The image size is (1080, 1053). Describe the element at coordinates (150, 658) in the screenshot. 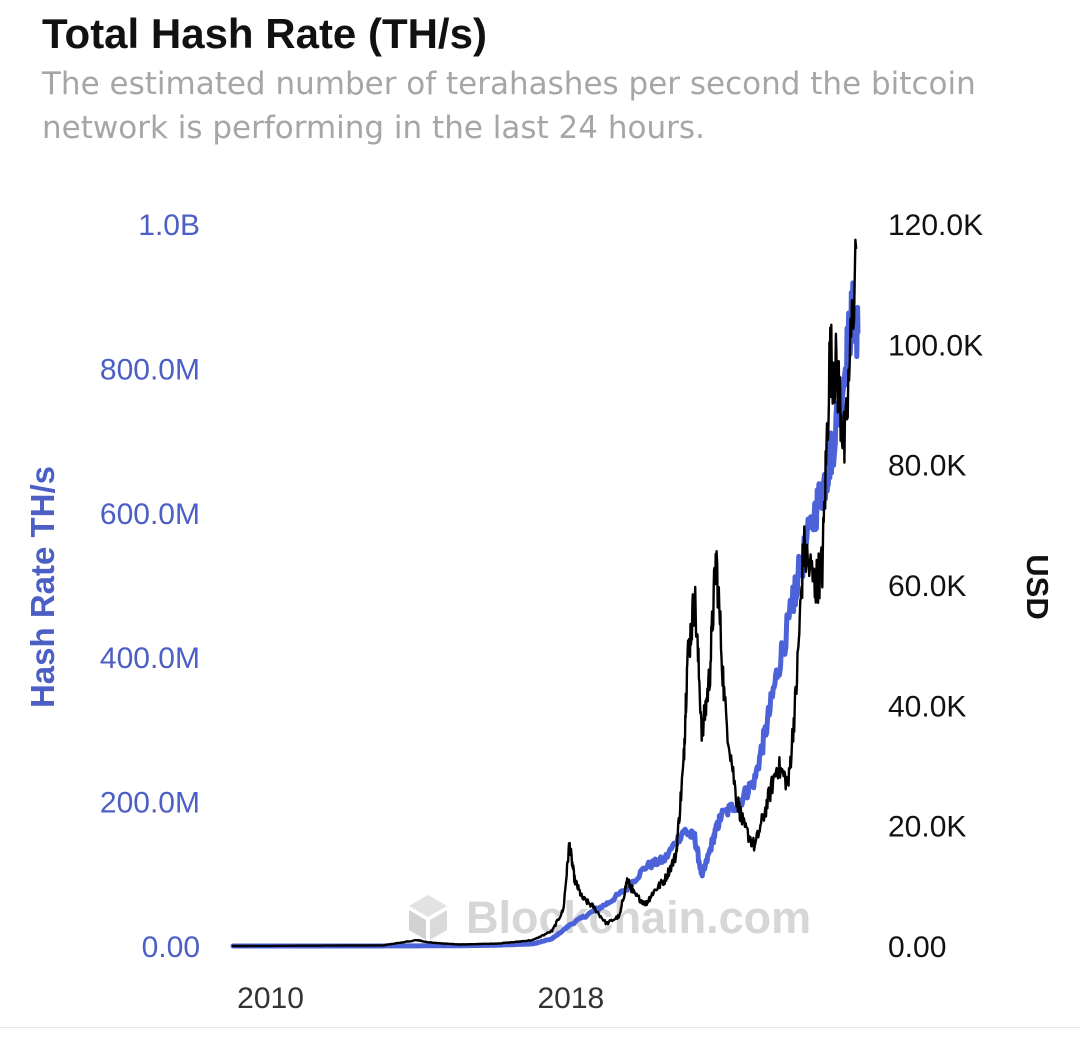

I see `left-axis-tick-label: 400.0M` at that location.